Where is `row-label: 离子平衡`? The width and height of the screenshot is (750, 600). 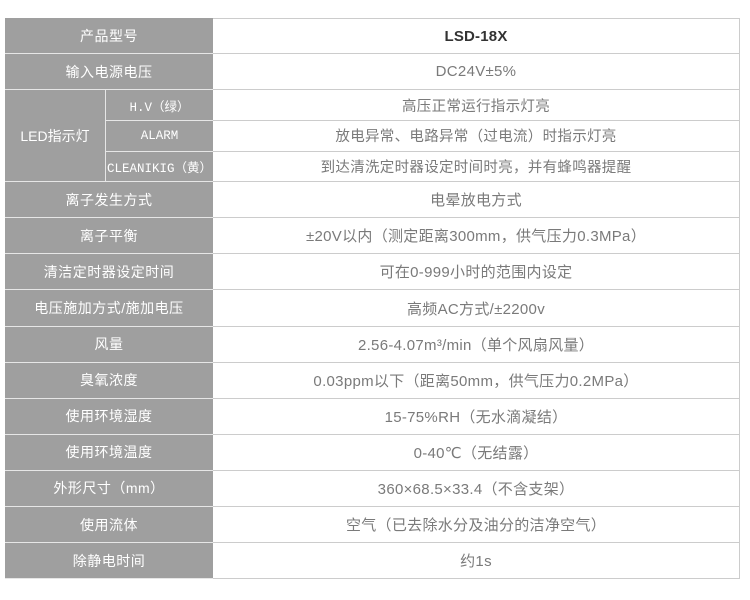 row-label: 离子平衡 is located at coordinates (109, 236).